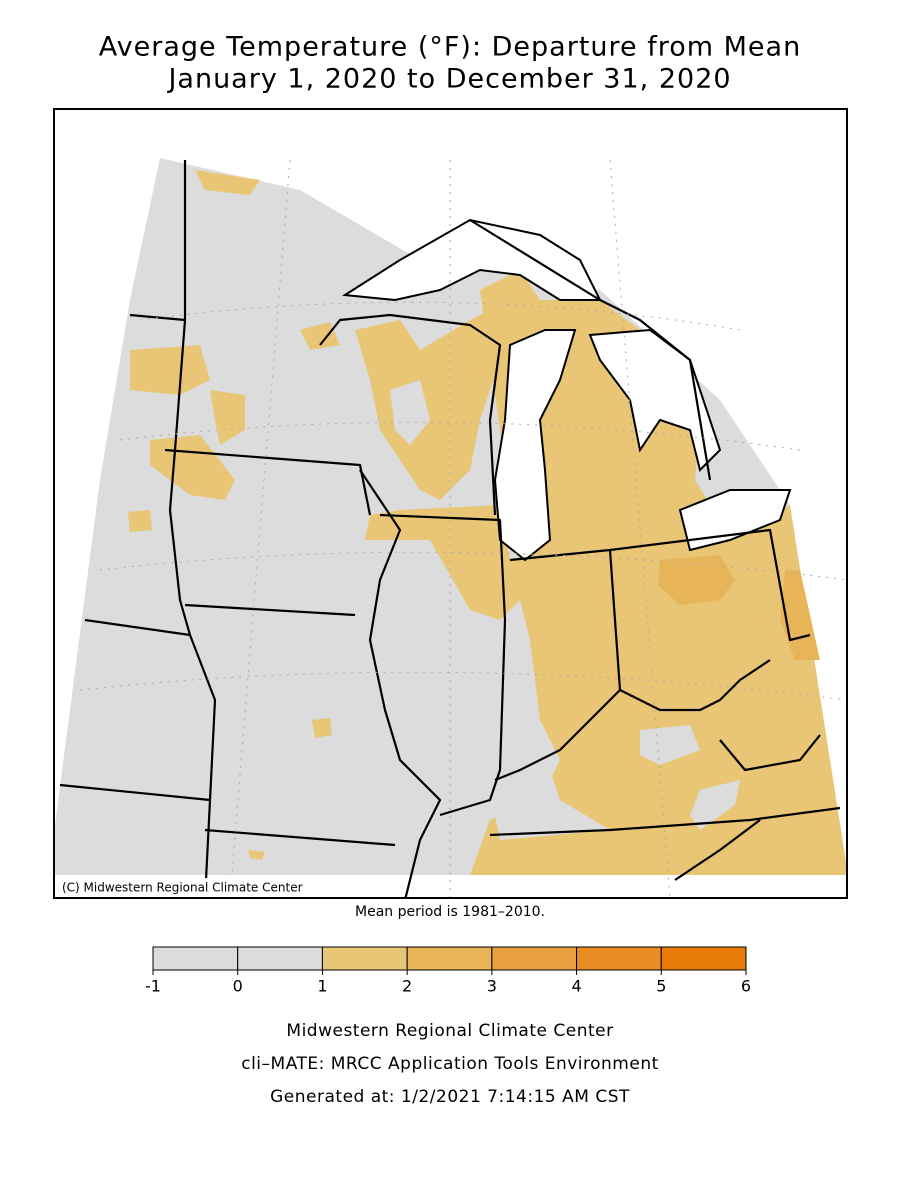  Describe the element at coordinates (407, 986) in the screenshot. I see `colorbar-tick-label: 2` at that location.